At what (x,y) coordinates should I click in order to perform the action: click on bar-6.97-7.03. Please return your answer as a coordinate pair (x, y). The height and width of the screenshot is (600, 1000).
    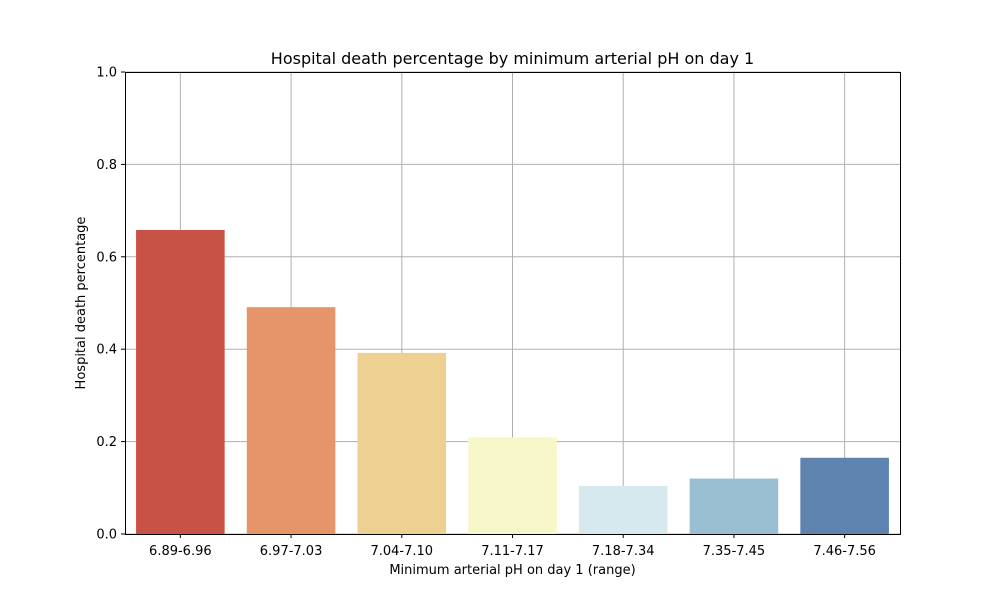
    Looking at the image, I should click on (291, 420).